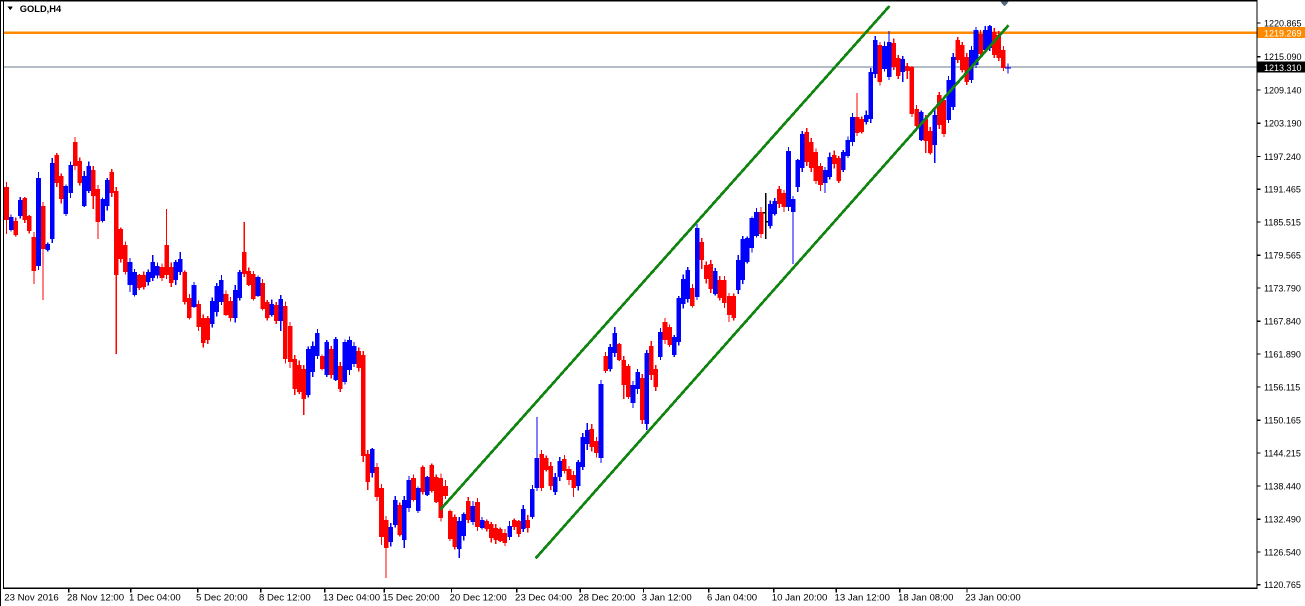  I want to click on svg-text: 1150.165, so click(1282, 421).